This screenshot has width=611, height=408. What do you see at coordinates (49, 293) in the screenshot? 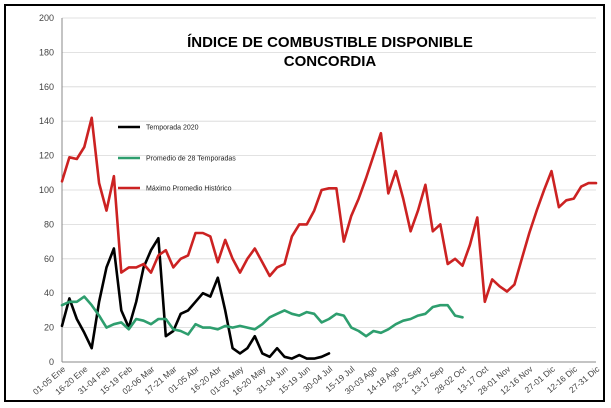
I see `y-tick-label: 40` at bounding box center [49, 293].